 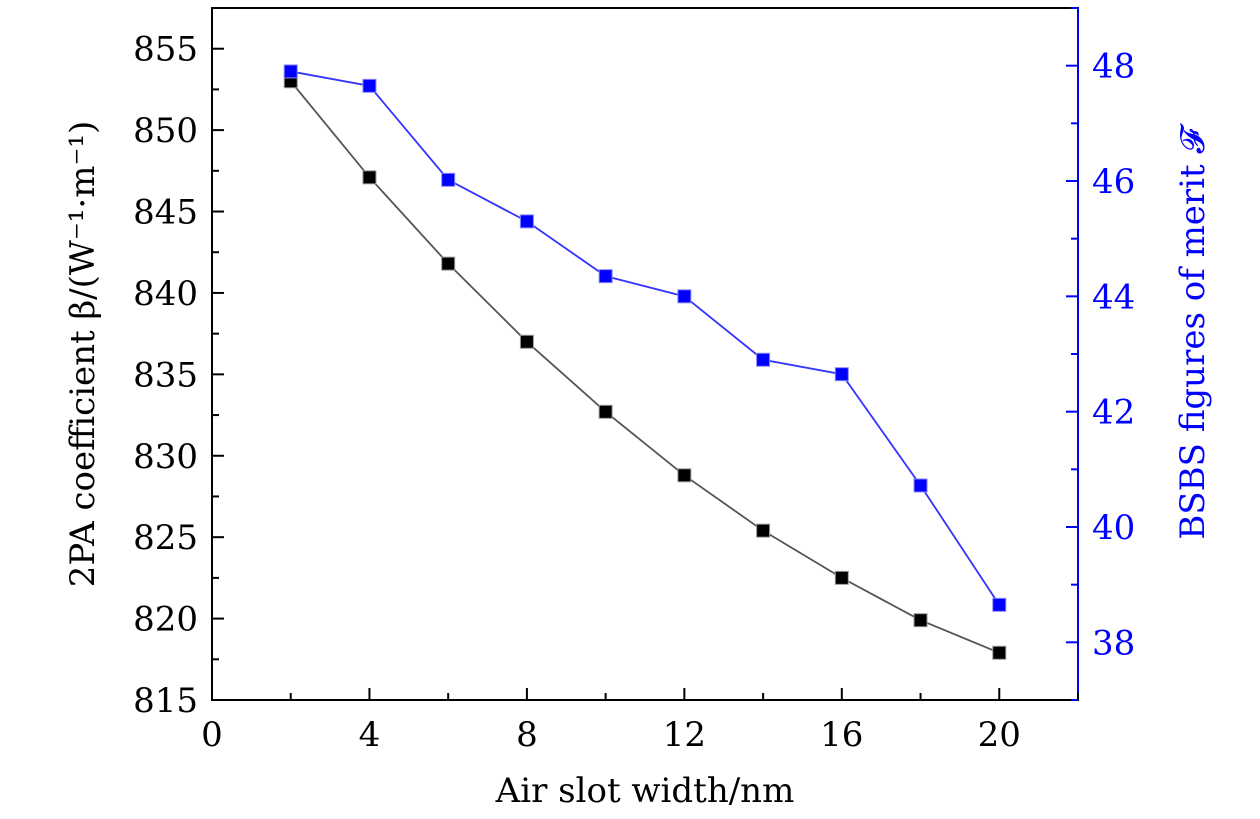 I want to click on right-y-tick-label: 42, so click(x=1113, y=413).